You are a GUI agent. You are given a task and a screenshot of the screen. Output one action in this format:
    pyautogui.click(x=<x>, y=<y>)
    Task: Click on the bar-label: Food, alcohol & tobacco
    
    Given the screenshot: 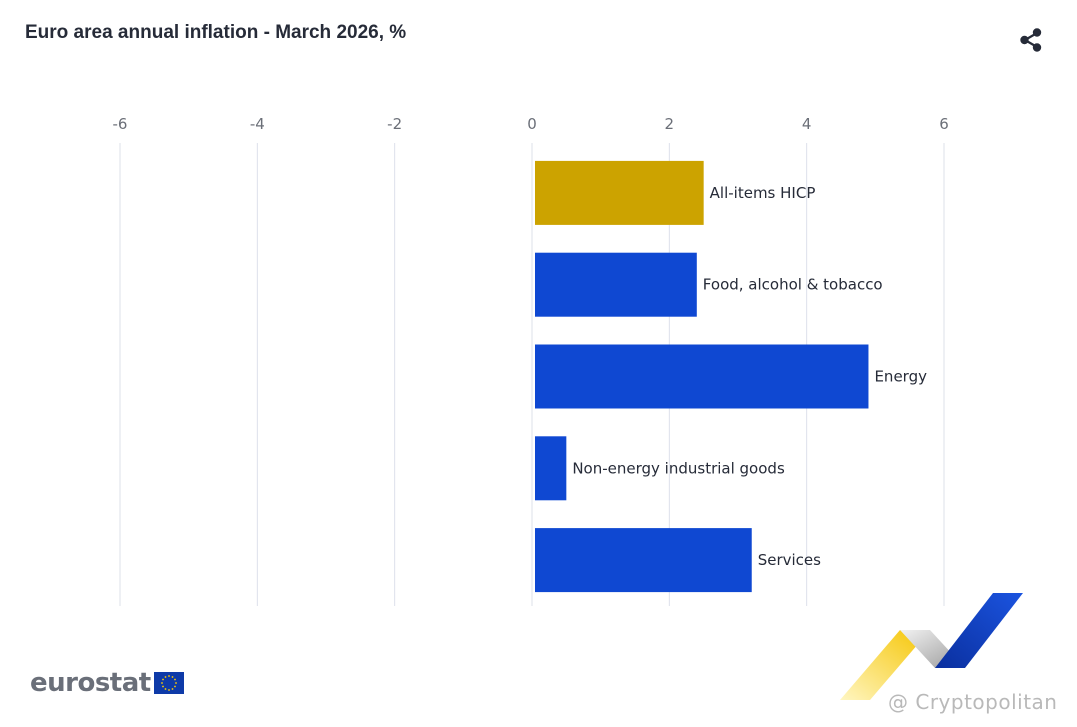 What is the action you would take?
    pyautogui.click(x=793, y=285)
    